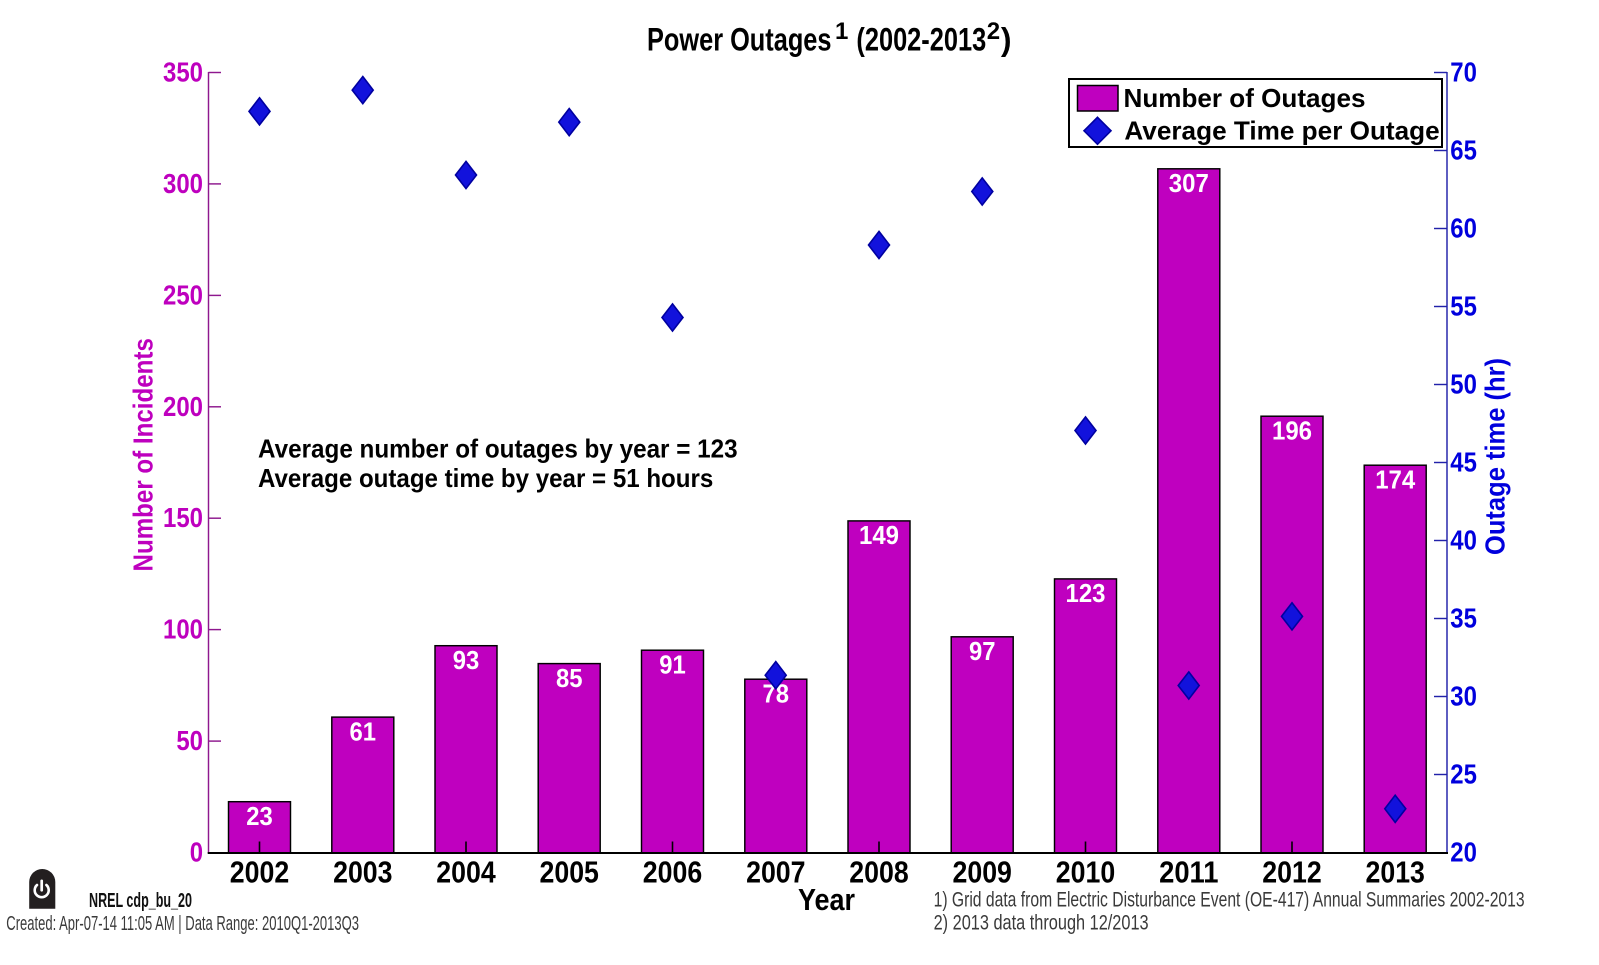  I want to click on svg-text:Average number of outages by y: Average number of outages by year = 123, so click(498, 449).